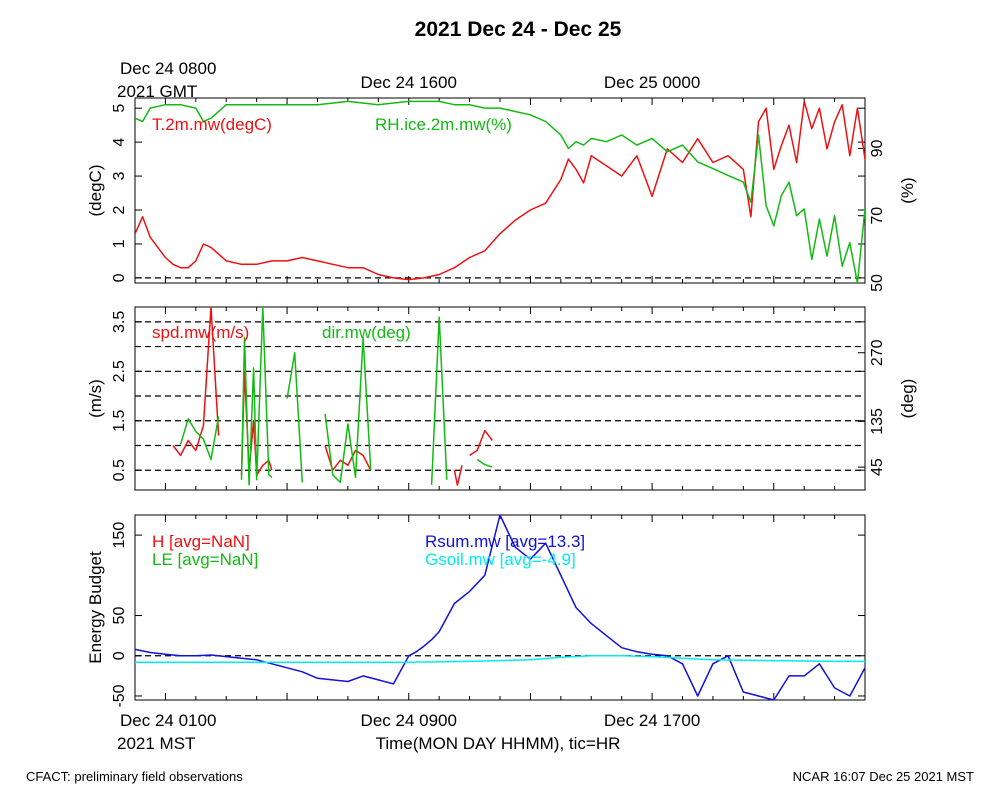 The height and width of the screenshot is (800, 1000). I want to click on bottom-axis-label: Dec 24 0900, so click(409, 720).